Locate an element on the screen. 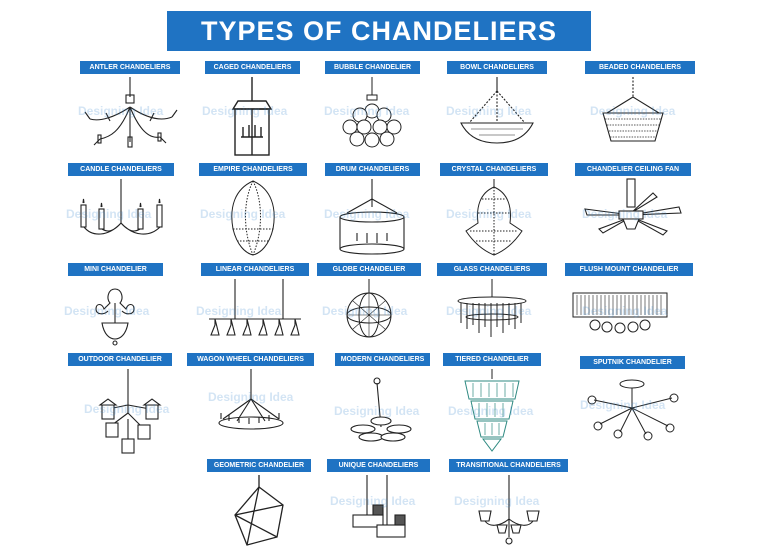 The image size is (758, 553). drum-chandelier-icon is located at coordinates (372, 220).